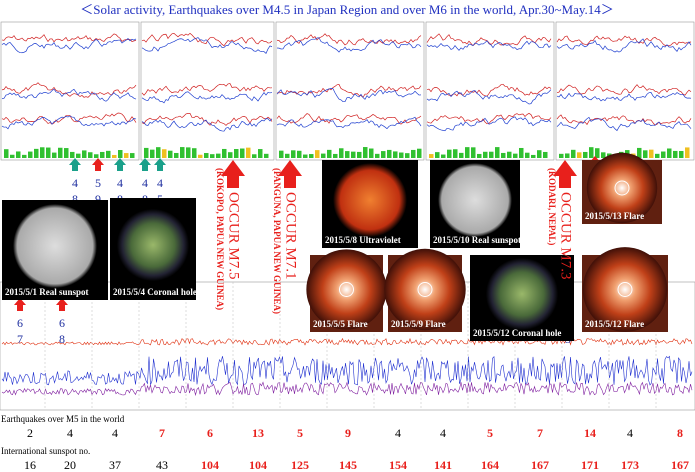 The height and width of the screenshot is (472, 695). I want to click on row-label: Earthquakes over M5 in the world, so click(63, 419).